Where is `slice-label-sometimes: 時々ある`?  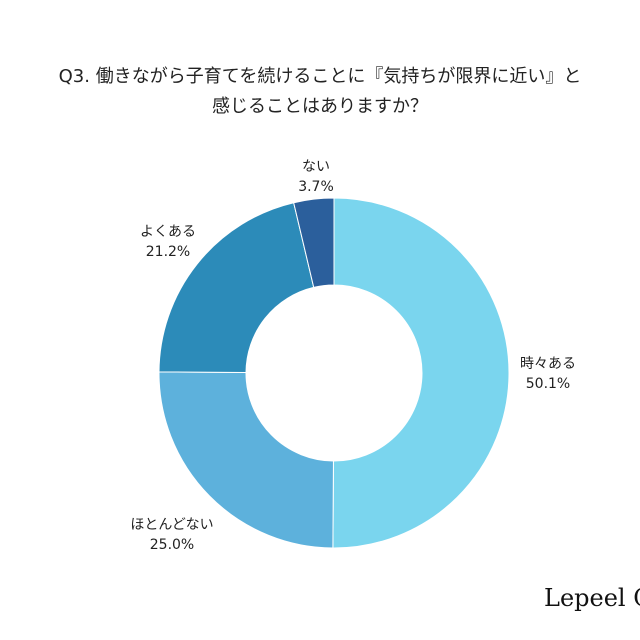
slice-label-sometimes: 時々ある is located at coordinates (548, 364).